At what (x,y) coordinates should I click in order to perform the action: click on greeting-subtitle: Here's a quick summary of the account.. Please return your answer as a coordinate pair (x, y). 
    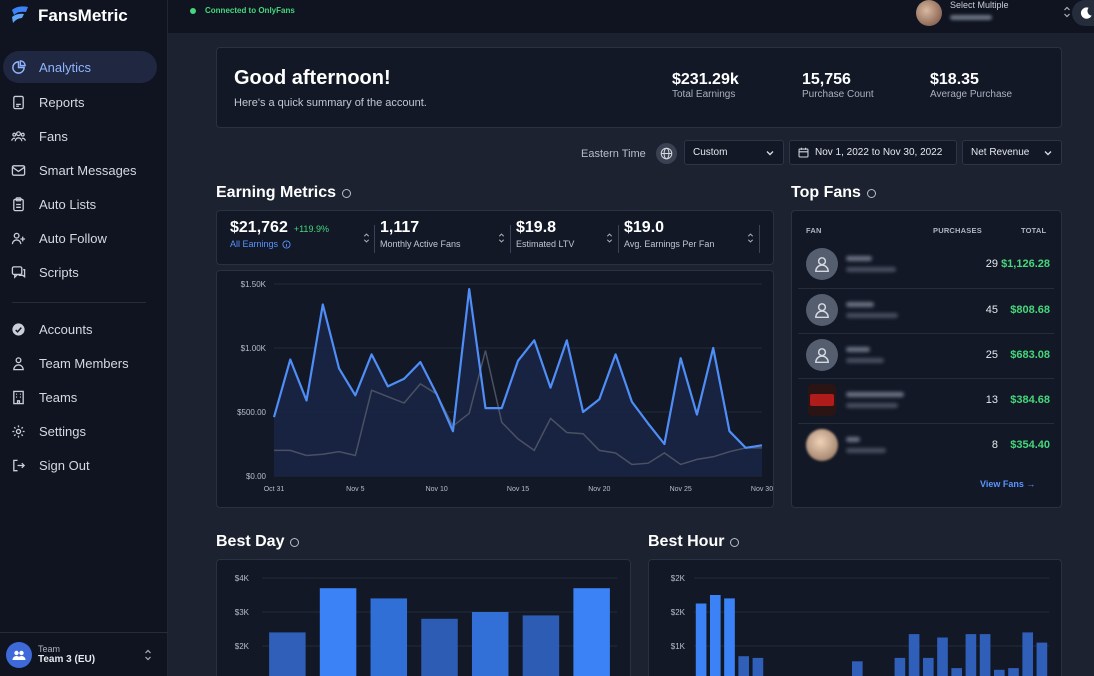
    Looking at the image, I should click on (330, 103).